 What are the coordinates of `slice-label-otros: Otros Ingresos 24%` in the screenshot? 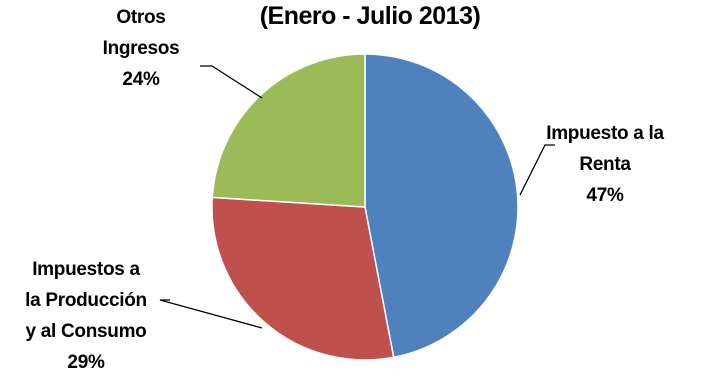 It's located at (141, 48).